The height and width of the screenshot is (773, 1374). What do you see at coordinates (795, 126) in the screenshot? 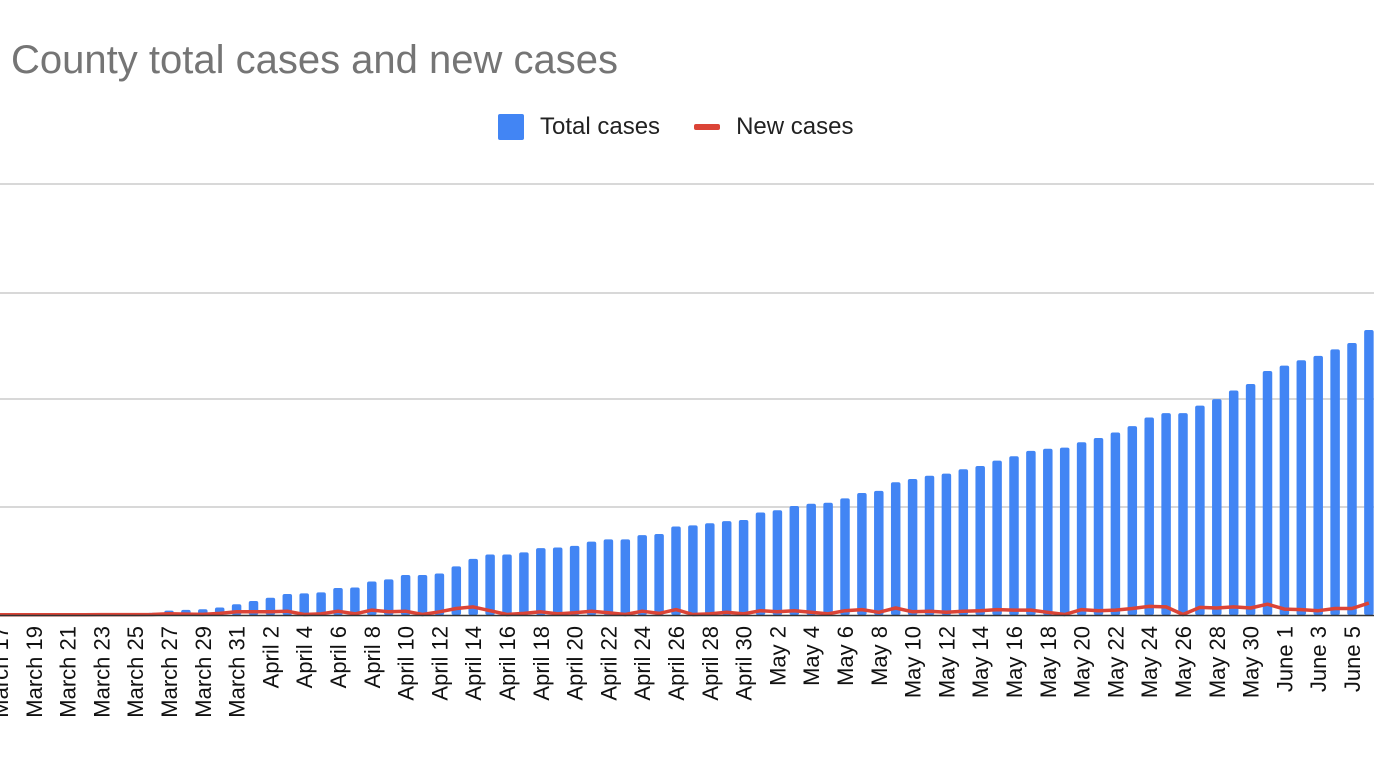
I see `legend-label-new-cases: New cases` at bounding box center [795, 126].